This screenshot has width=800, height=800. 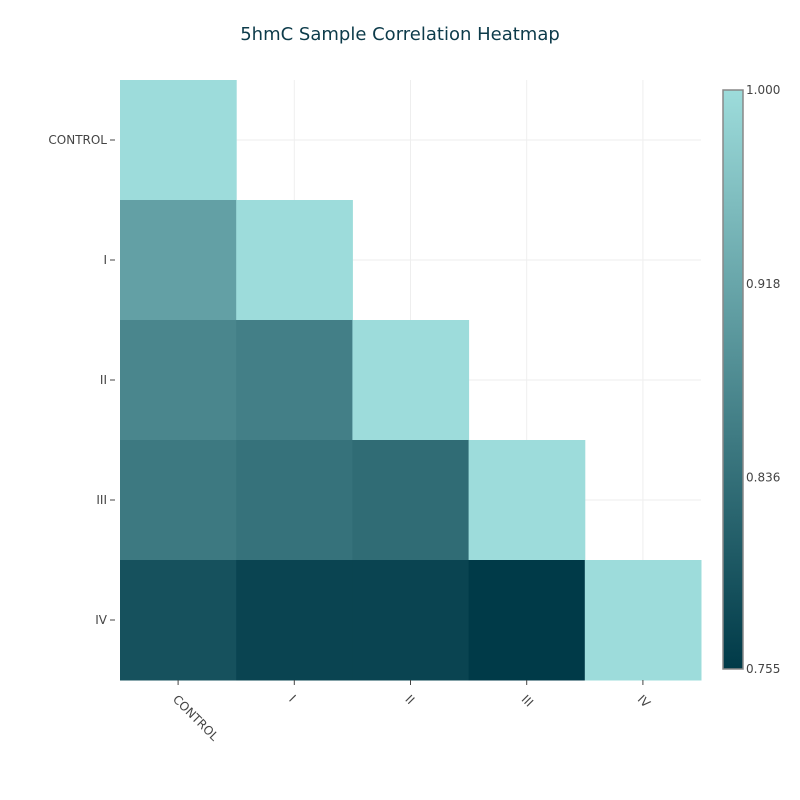 I want to click on colorbar-tick-label: 0.918, so click(x=763, y=284).